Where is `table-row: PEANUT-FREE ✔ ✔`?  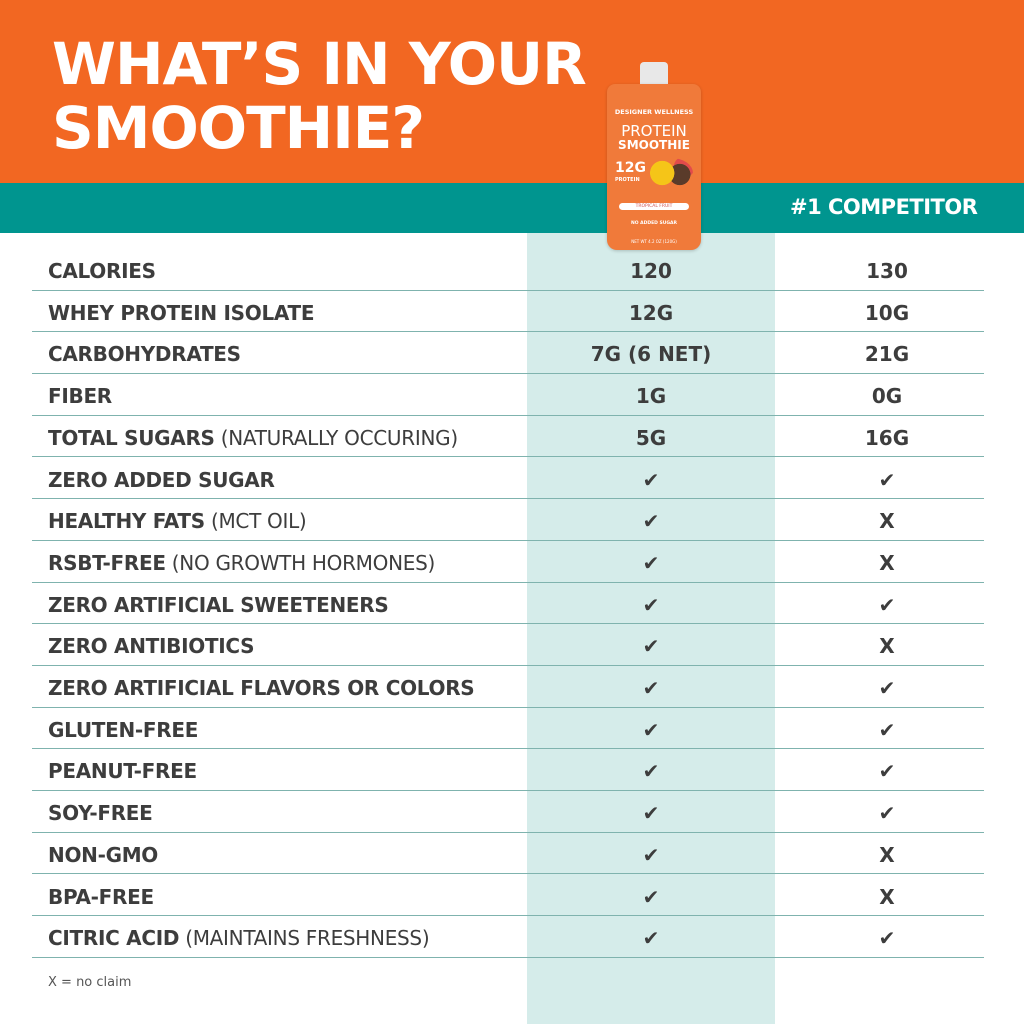 table-row: PEANUT-FREE ✔ ✔ is located at coordinates (508, 770).